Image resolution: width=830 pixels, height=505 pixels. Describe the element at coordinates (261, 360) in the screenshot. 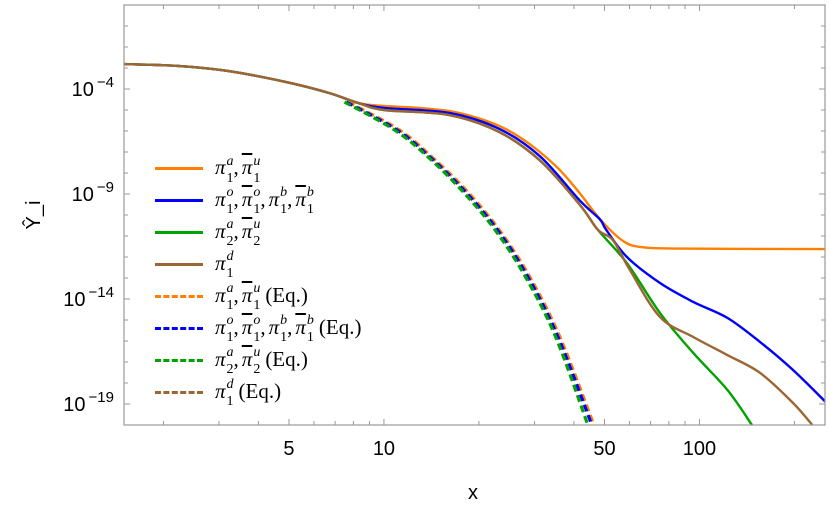

I see `legend-label: π a 2, π u 2 (Eq.)` at that location.